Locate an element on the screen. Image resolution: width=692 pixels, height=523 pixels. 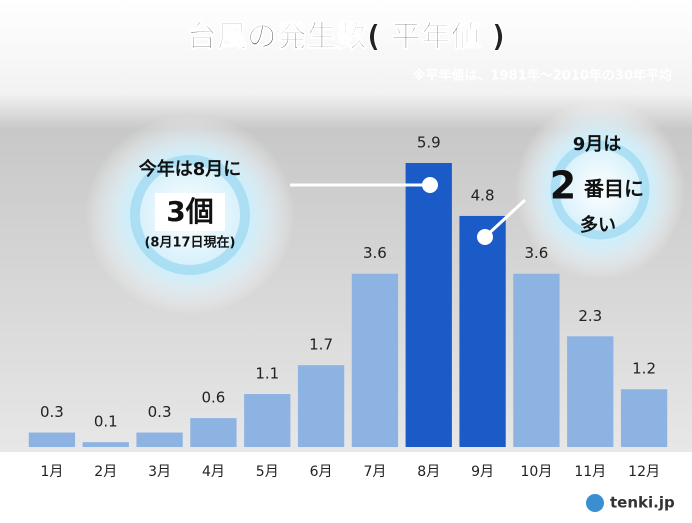
value-label: 1.1 is located at coordinates (267, 374).